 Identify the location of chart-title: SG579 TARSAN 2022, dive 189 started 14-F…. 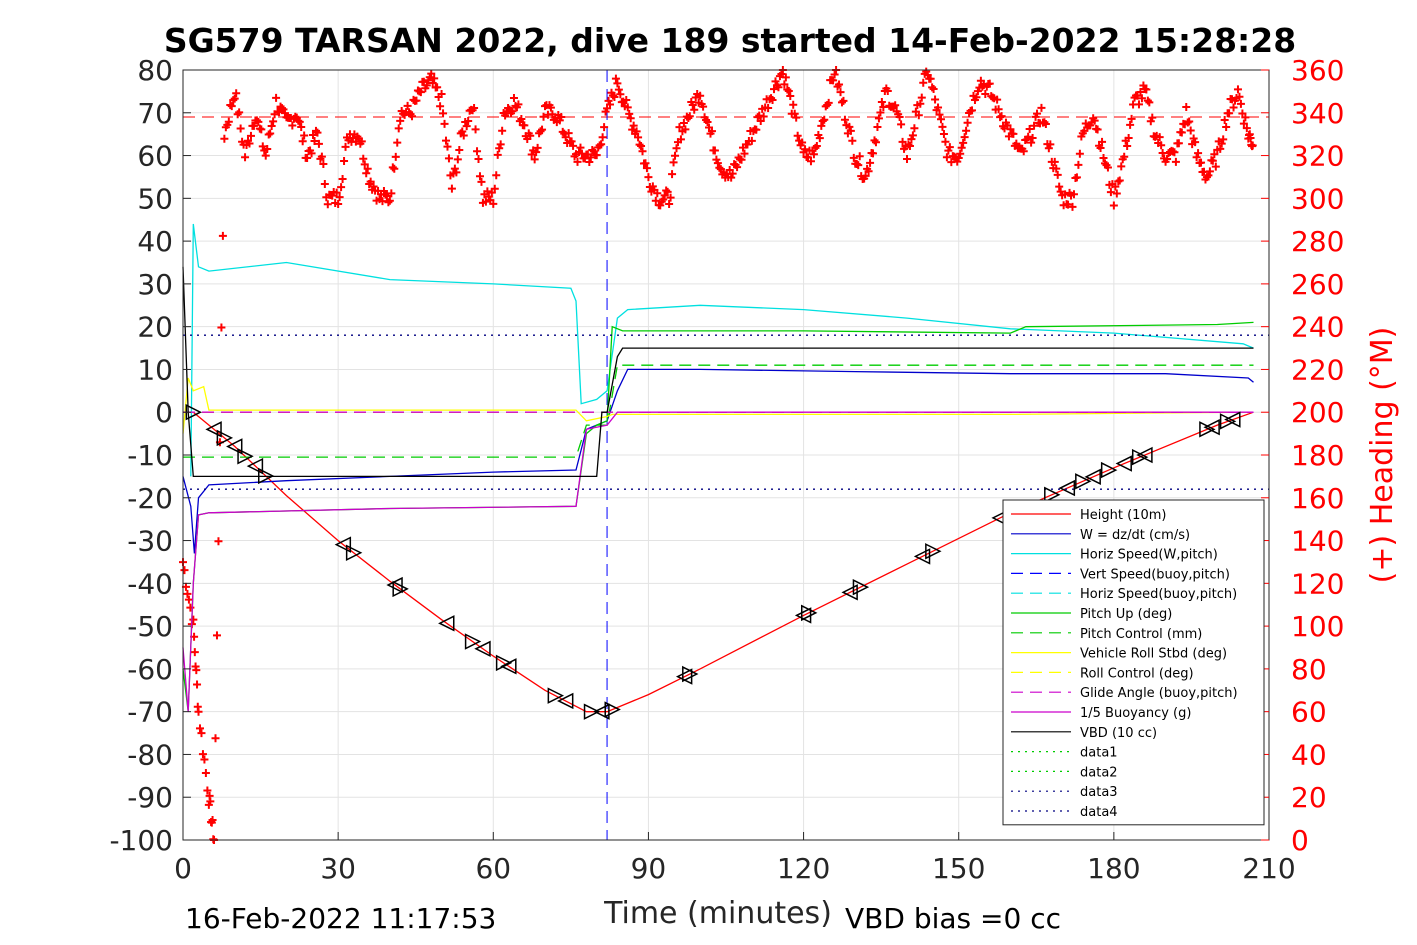
(730, 40).